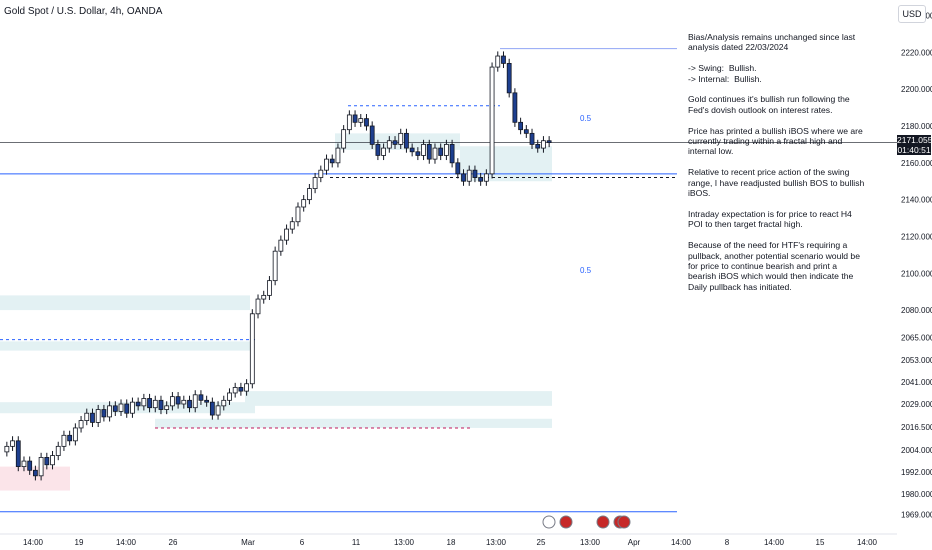 Image resolution: width=932 pixels, height=550 pixels. I want to click on symbol-title: Gold Spot / U.S. Dollar, 4h, OANDA, so click(83, 11).